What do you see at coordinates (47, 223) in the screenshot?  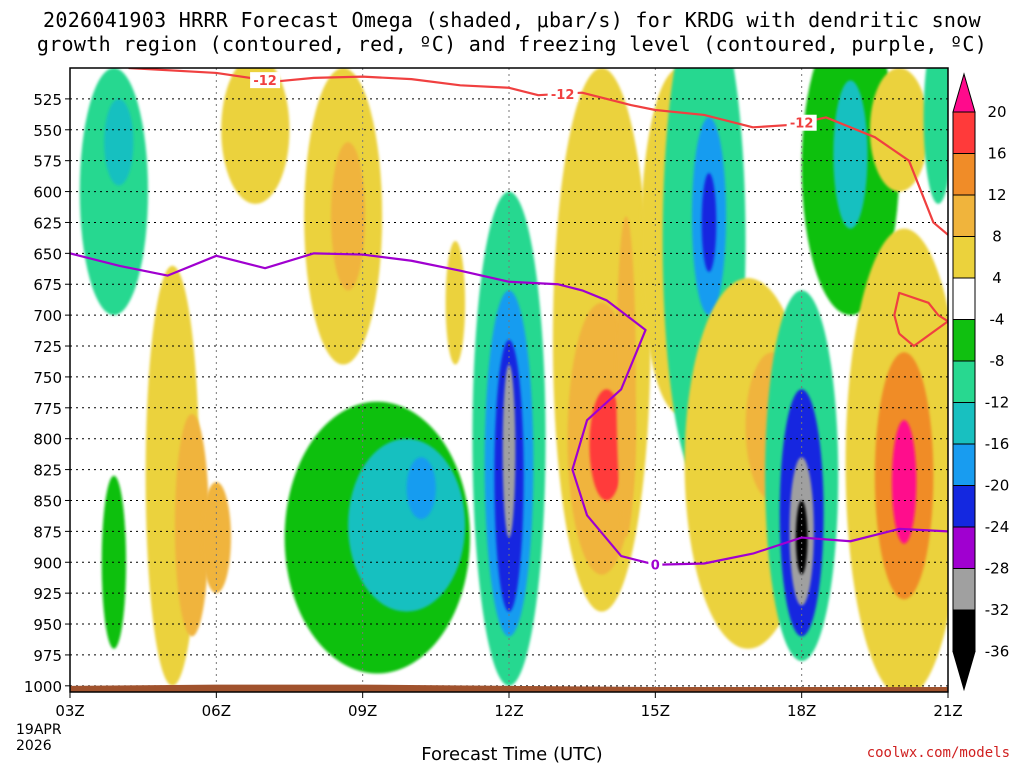 I see `y-tick-label-625: 625` at bounding box center [47, 223].